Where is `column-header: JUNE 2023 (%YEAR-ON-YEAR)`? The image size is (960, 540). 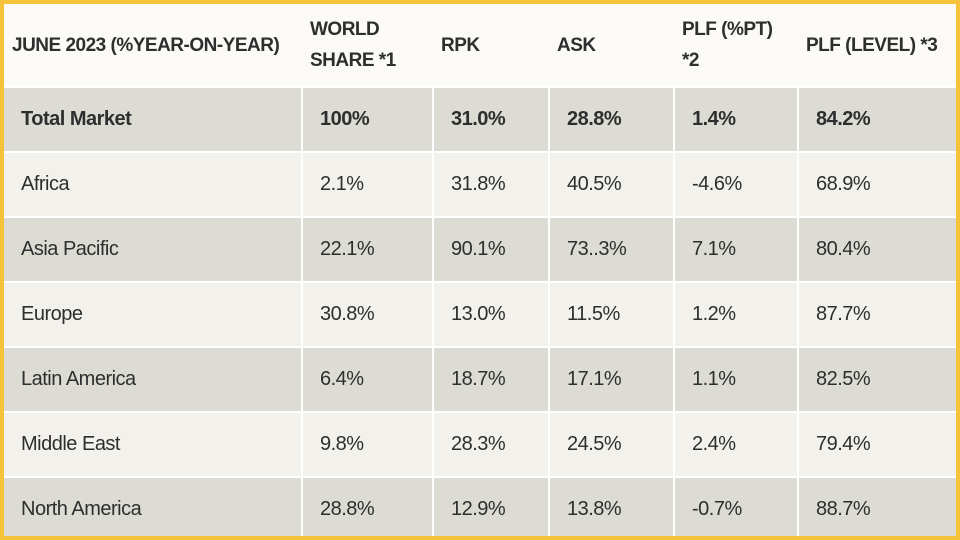 column-header: JUNE 2023 (%YEAR-ON-YEAR) is located at coordinates (153, 45).